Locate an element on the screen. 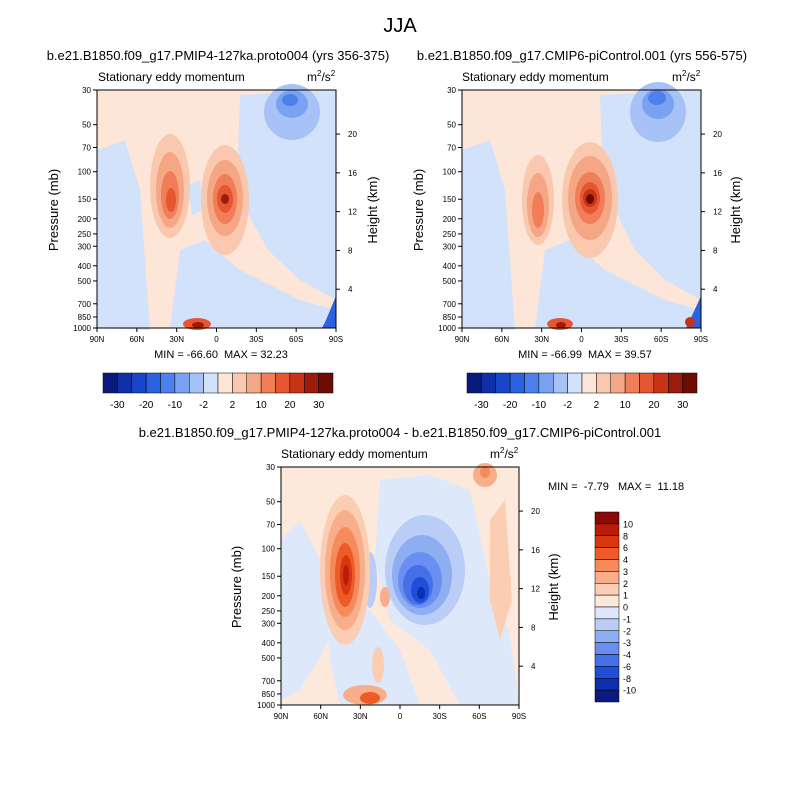 Image resolution: width=800 pixels, height=800 pixels. panel-1-surface-neg is located at coordinates (329, 312).